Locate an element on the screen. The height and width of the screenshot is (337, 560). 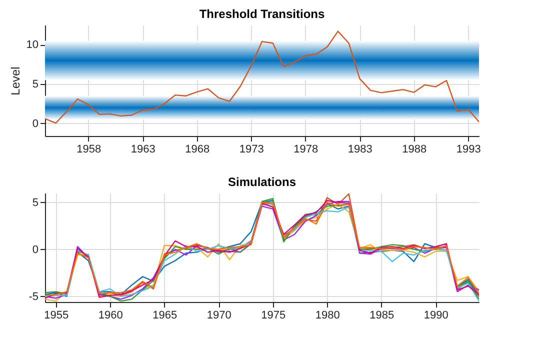
x-tick-label: 1960 is located at coordinates (110, 316).